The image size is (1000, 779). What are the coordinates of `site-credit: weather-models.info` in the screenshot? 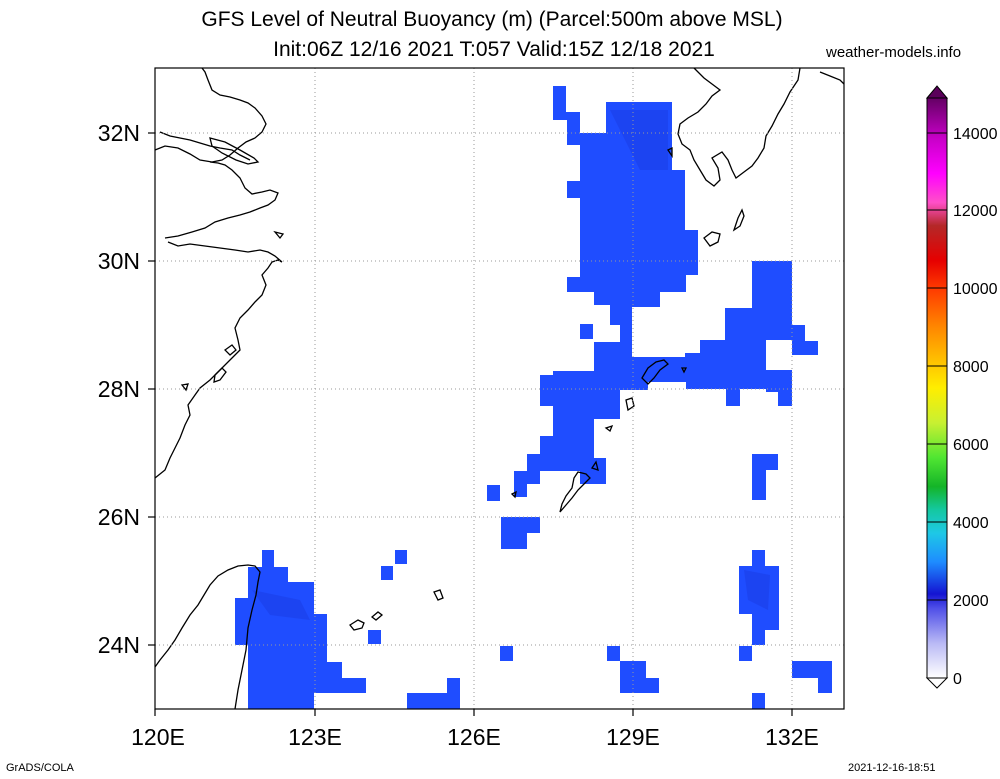 It's located at (894, 52).